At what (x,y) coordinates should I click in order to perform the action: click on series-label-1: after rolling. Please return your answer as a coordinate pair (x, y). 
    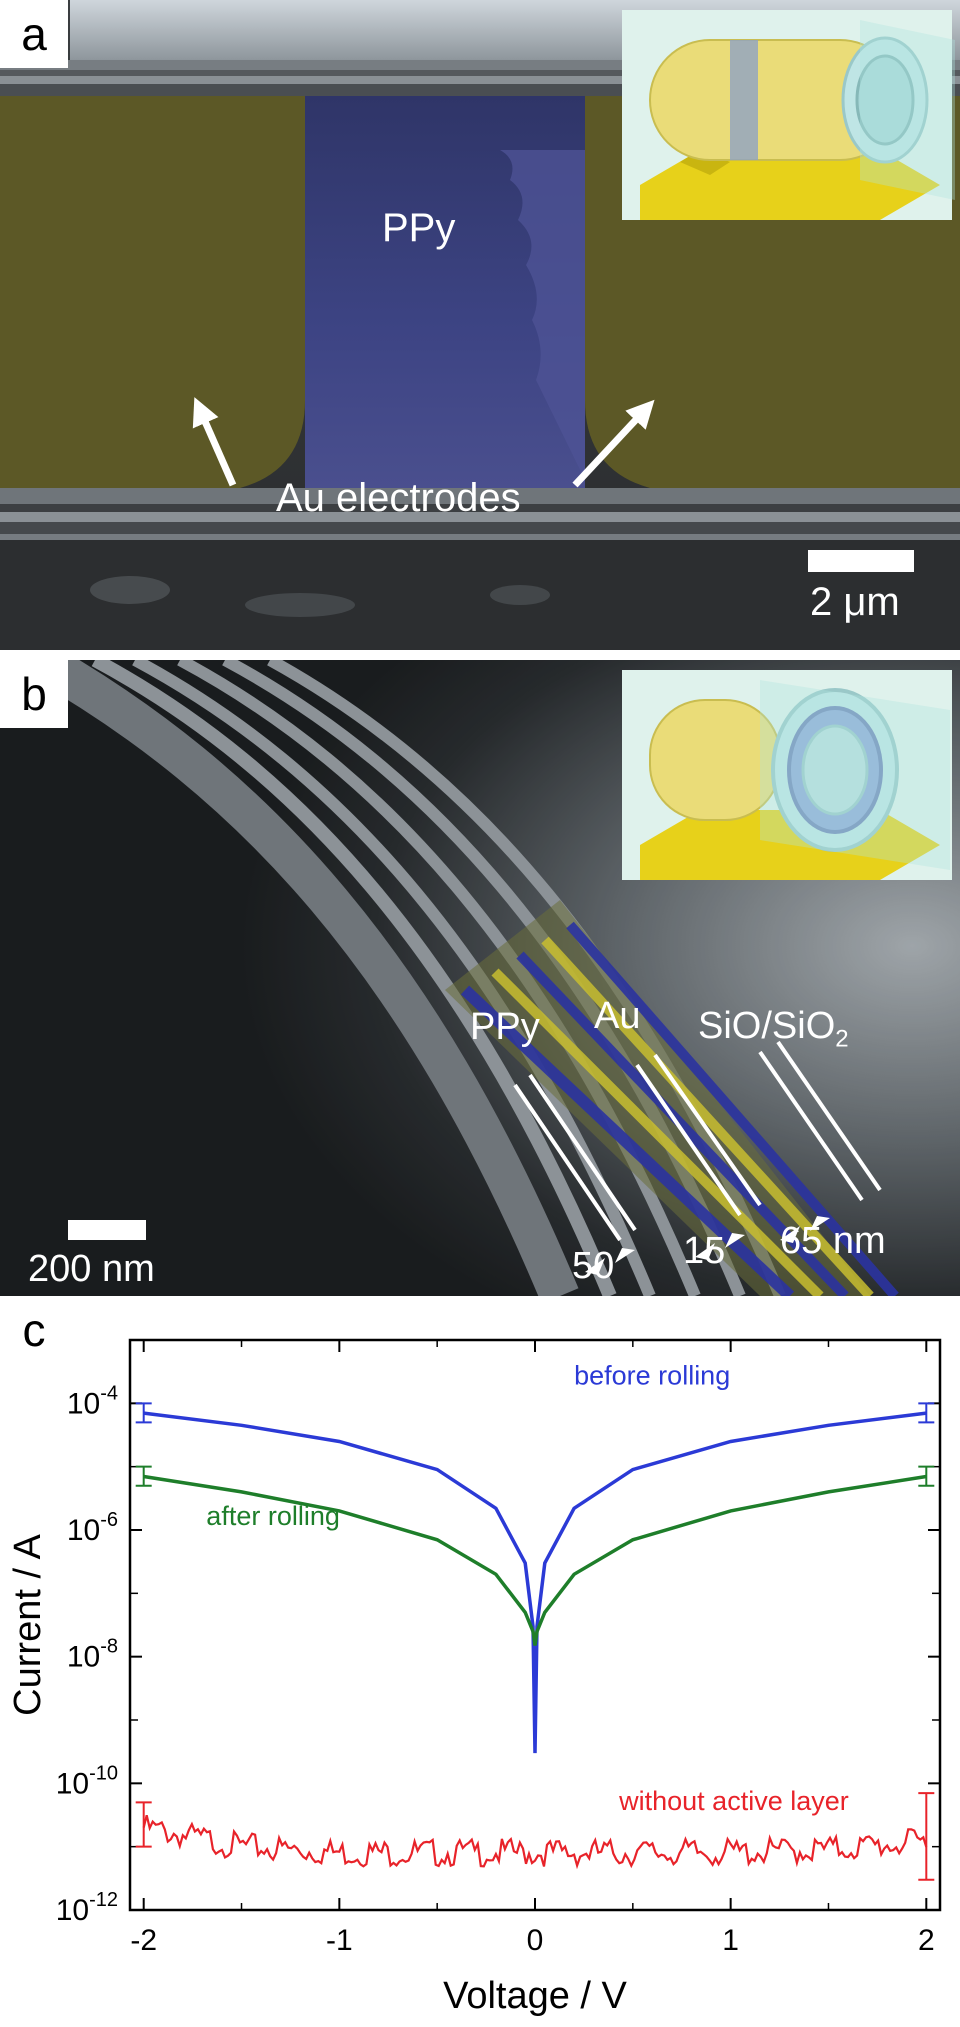
    Looking at the image, I should click on (273, 1516).